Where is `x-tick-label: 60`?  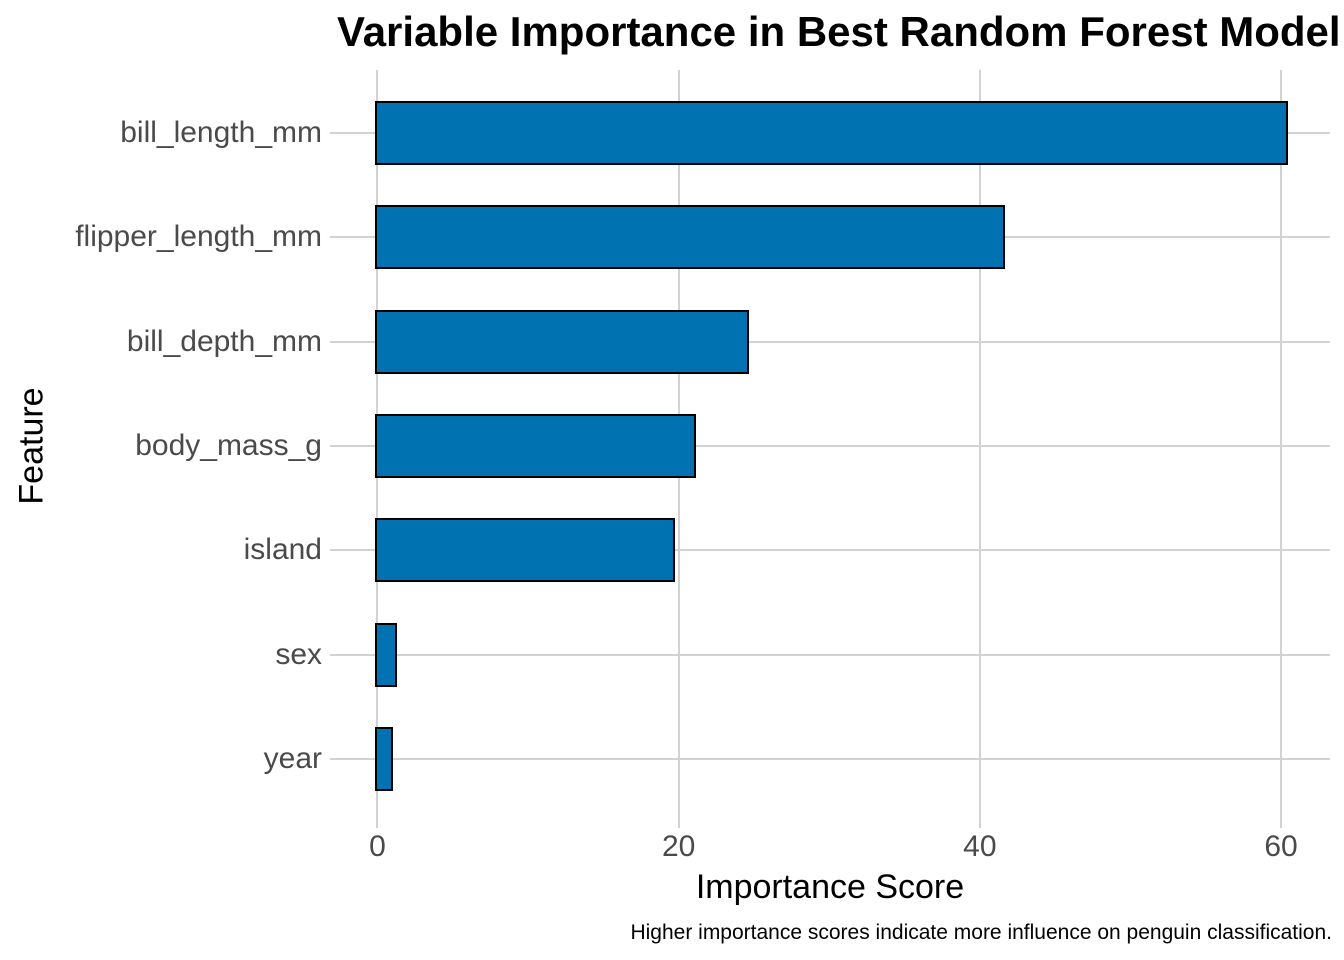 x-tick-label: 60 is located at coordinates (1281, 846).